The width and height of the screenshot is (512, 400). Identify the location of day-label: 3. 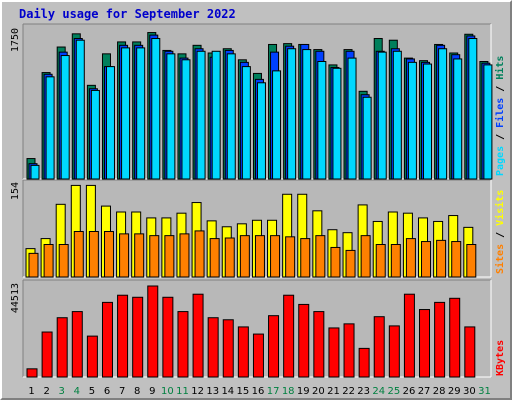
(62, 391).